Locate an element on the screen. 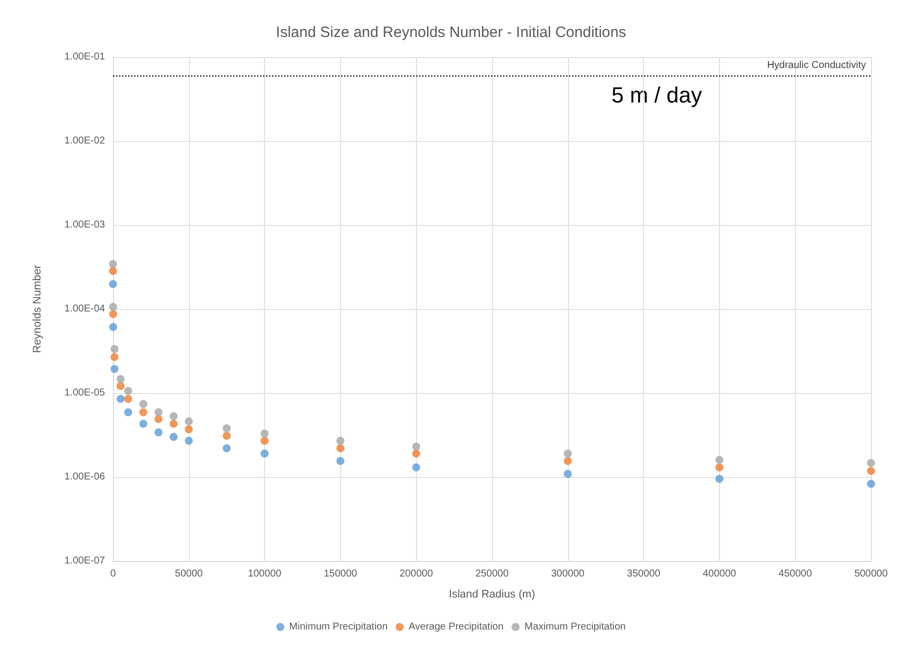 This screenshot has height=645, width=902. x-tick-label: 150000 is located at coordinates (341, 574).